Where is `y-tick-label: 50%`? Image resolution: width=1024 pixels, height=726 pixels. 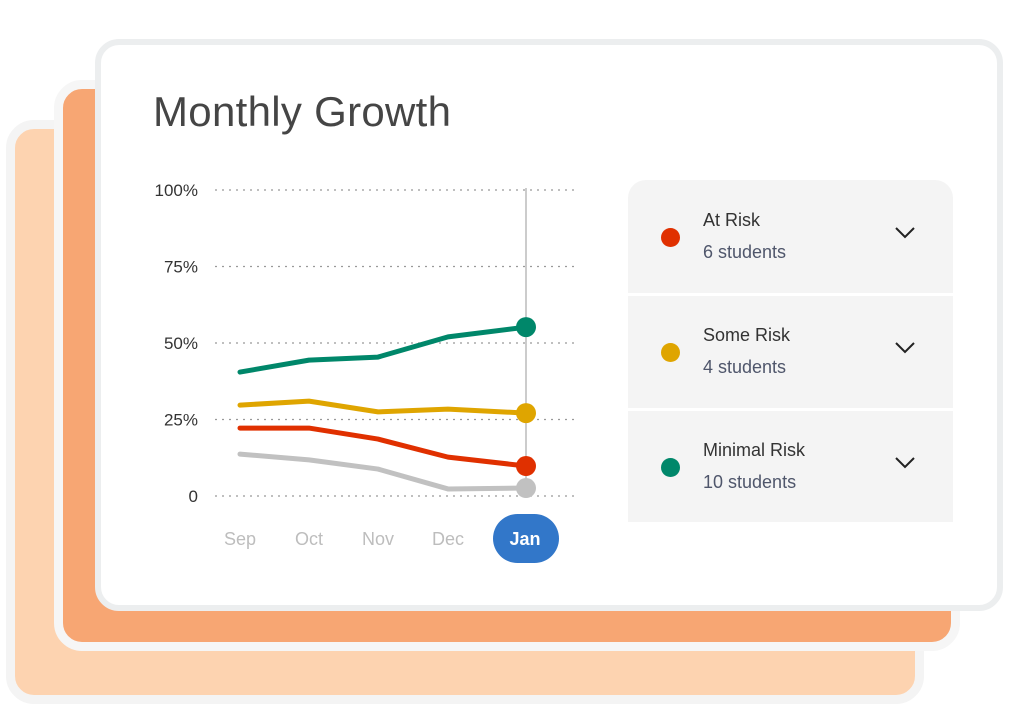 y-tick-label: 50% is located at coordinates (181, 343).